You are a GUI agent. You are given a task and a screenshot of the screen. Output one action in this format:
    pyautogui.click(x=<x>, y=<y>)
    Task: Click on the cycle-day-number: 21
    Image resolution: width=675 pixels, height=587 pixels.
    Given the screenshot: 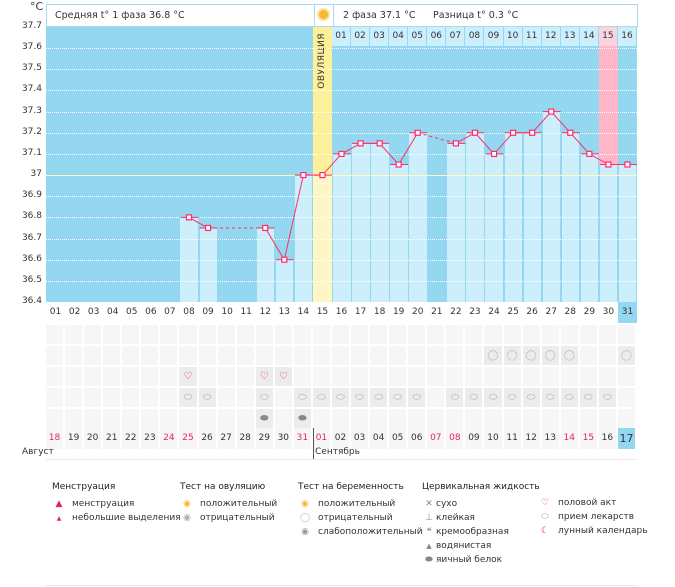 What is the action you would take?
    pyautogui.click(x=437, y=312)
    